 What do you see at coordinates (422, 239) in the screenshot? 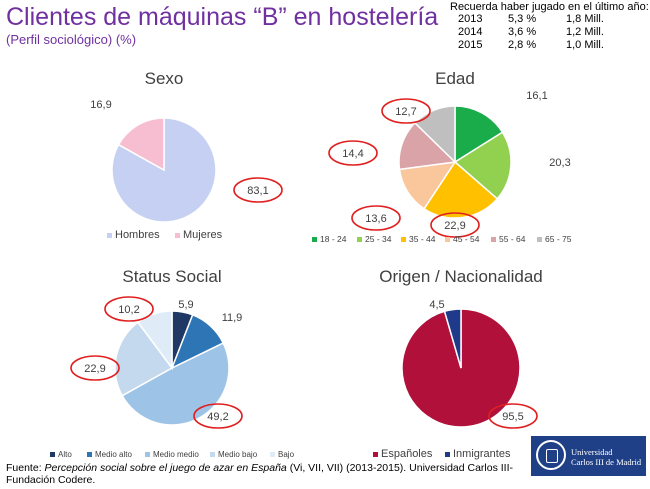
I see `legend-item-35-44: 35 - 44` at bounding box center [422, 239].